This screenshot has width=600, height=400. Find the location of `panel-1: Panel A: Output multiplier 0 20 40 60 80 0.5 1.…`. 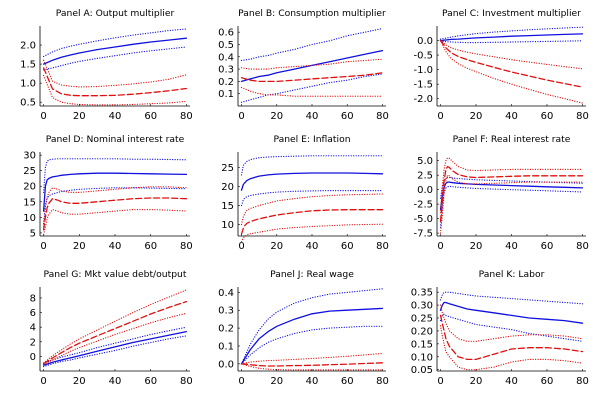

panel-1: Panel A: Output multiplier 0 20 40 60 80 0.5 1.… is located at coordinates (106, 65).